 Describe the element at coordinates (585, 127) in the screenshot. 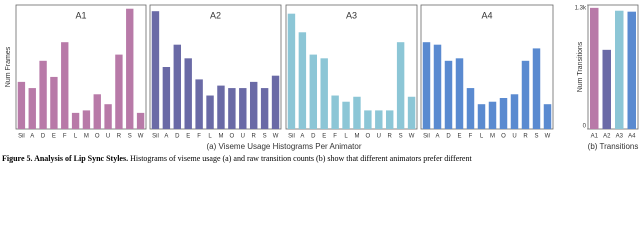

I see `y-tick-label: 0` at that location.